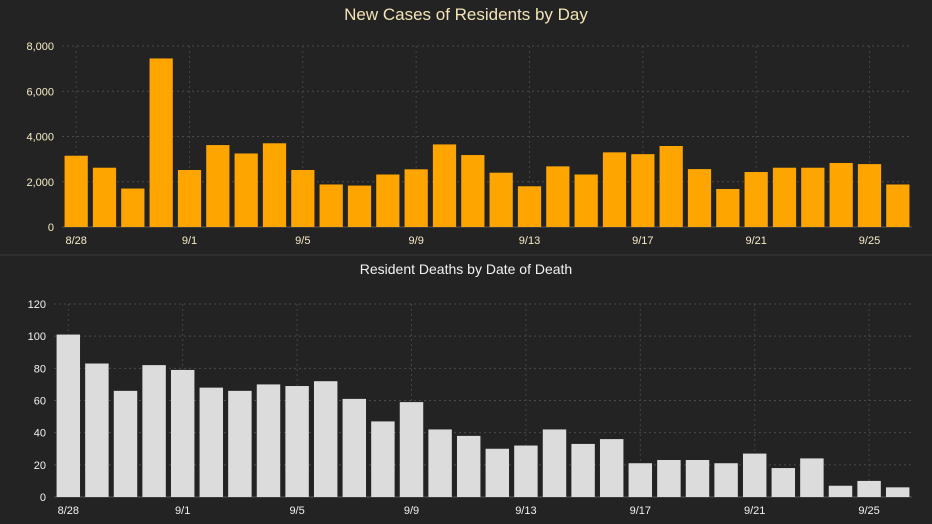 The width and height of the screenshot is (932, 524). What do you see at coordinates (754, 511) in the screenshot?
I see `resident-deaths-x-tick-label: 9/21` at bounding box center [754, 511].